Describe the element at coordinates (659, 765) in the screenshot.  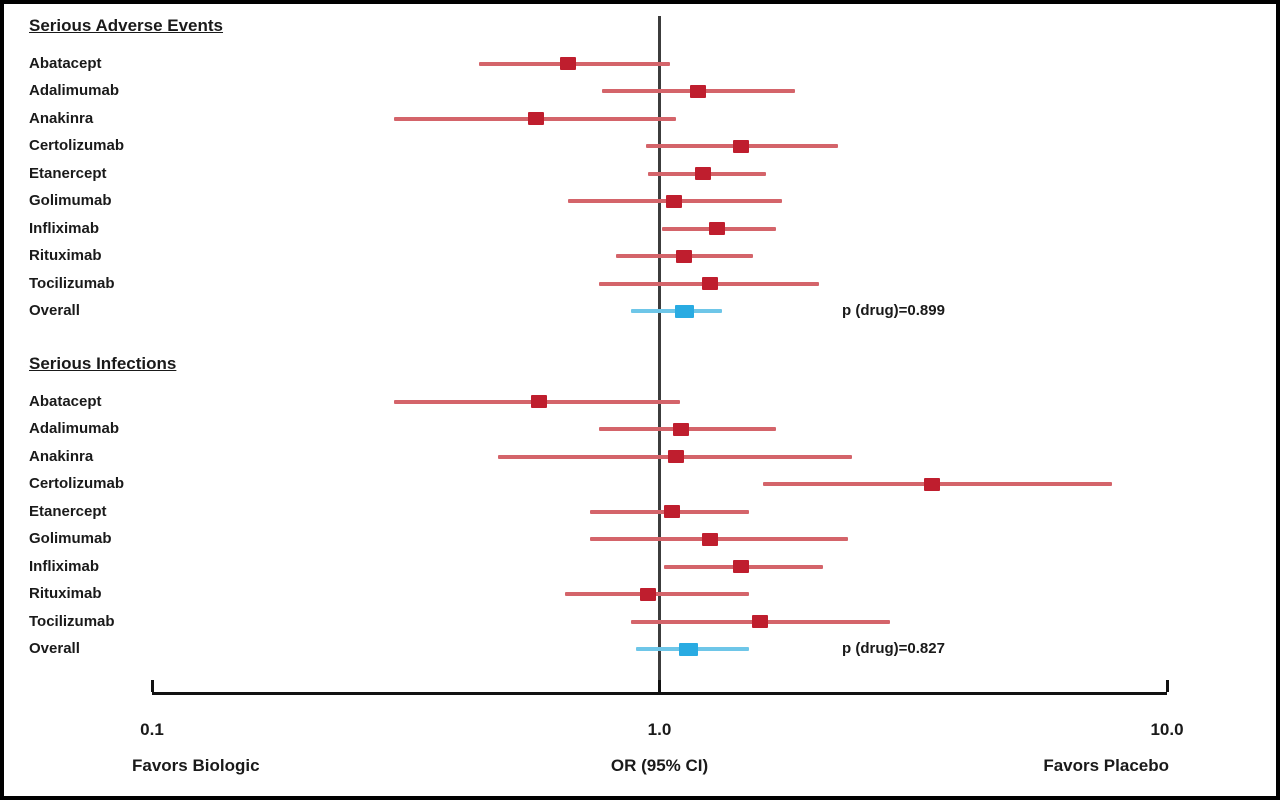
I see `axis-label-or-ci: OR (95% CI)` at that location.